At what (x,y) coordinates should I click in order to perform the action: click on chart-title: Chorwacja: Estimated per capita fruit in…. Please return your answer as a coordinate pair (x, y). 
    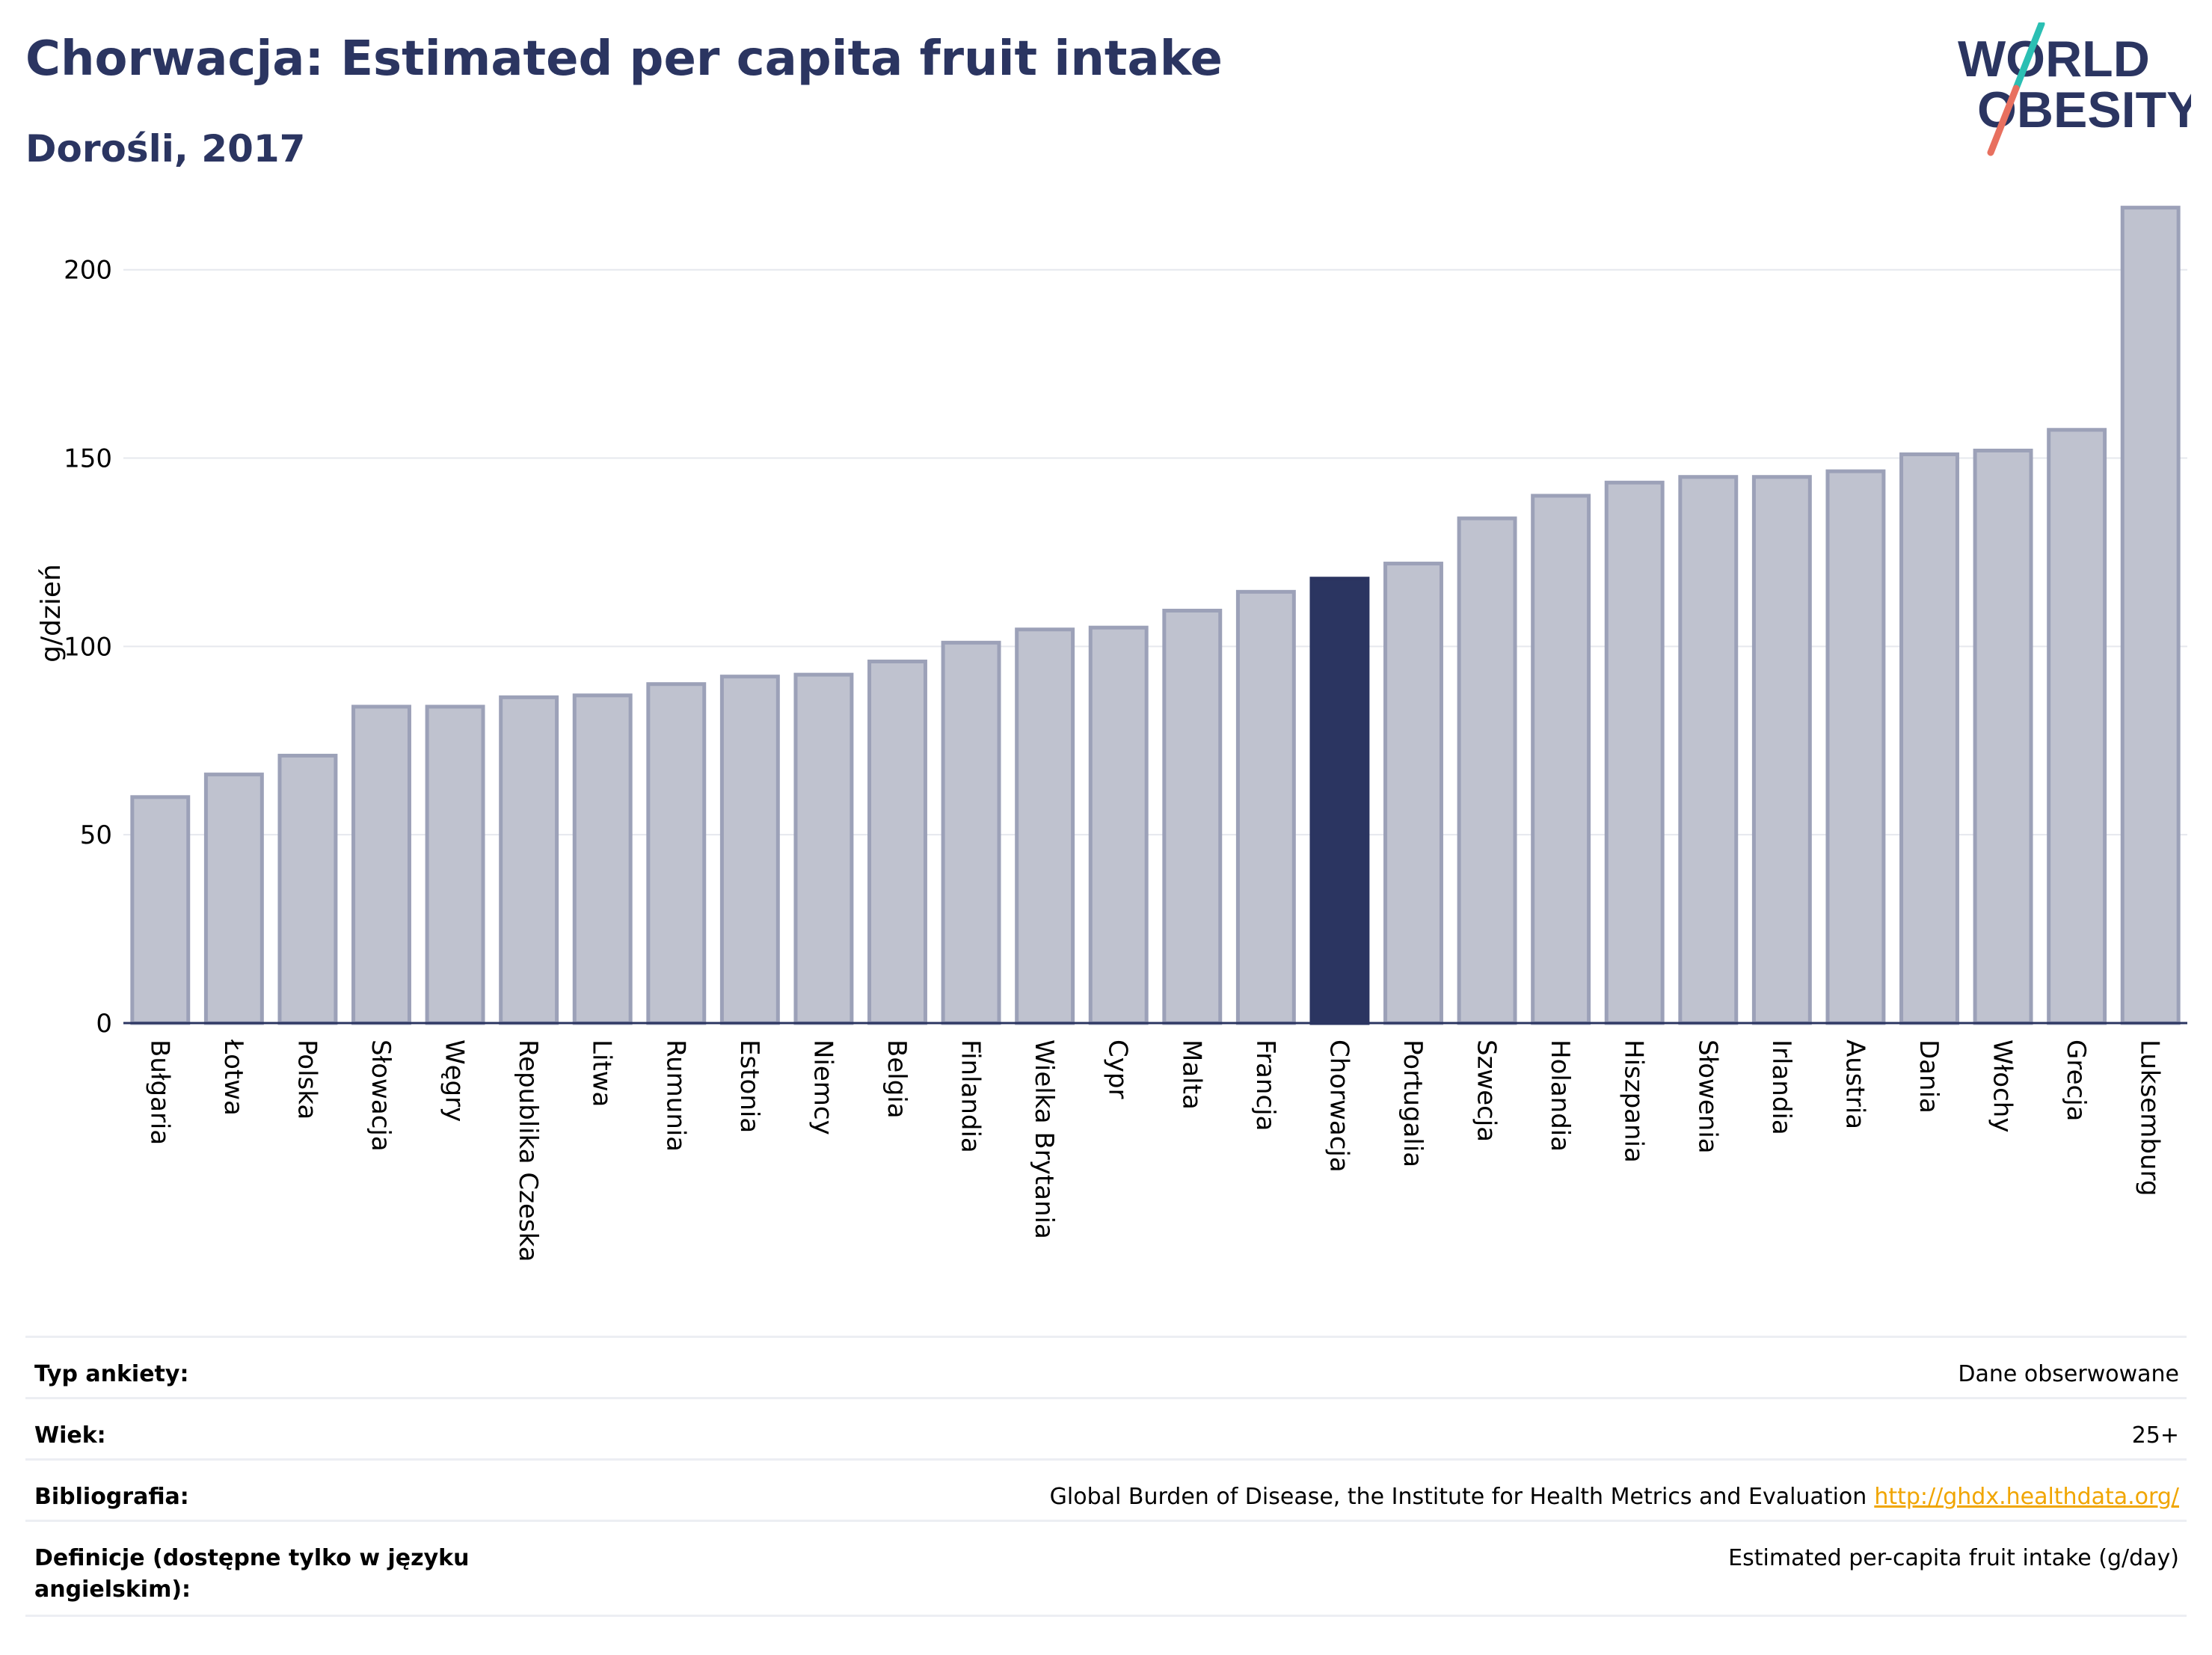
    Looking at the image, I should click on (624, 59).